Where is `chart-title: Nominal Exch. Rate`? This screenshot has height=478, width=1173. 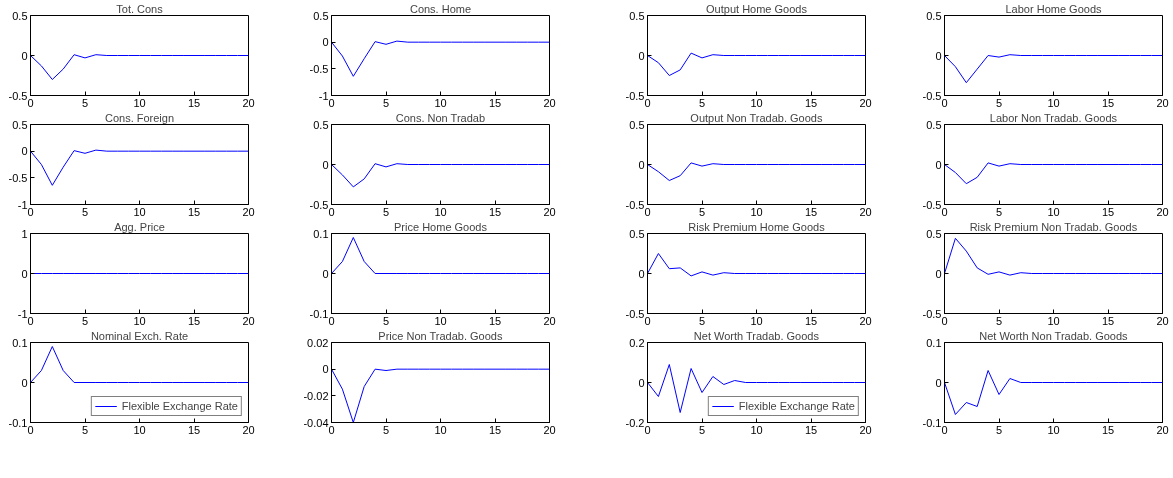
chart-title: Nominal Exch. Rate is located at coordinates (139, 336).